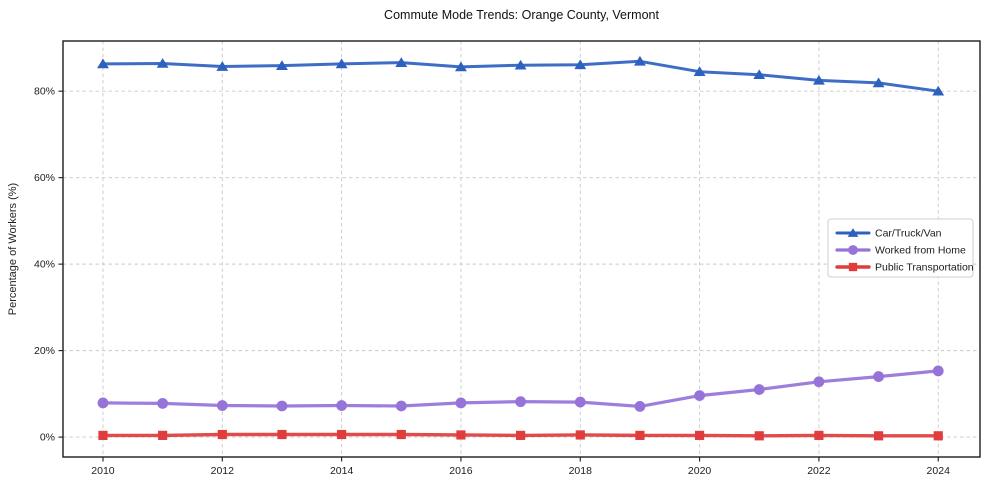  What do you see at coordinates (47, 438) in the screenshot?
I see `y-tick-label: 0%` at bounding box center [47, 438].